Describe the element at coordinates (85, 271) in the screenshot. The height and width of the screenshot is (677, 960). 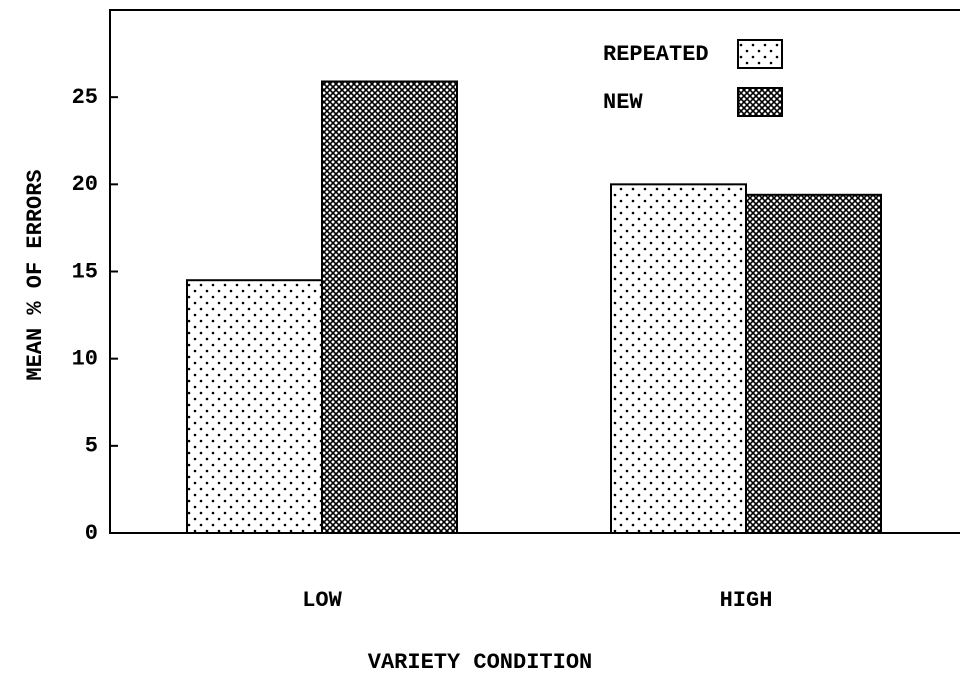
I see `y-tick-label: 15` at that location.